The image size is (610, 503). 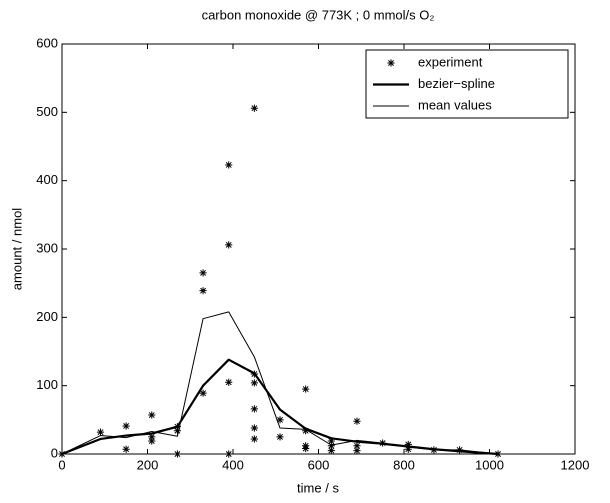 I want to click on x-tick-label: 1200, so click(x=575, y=464).